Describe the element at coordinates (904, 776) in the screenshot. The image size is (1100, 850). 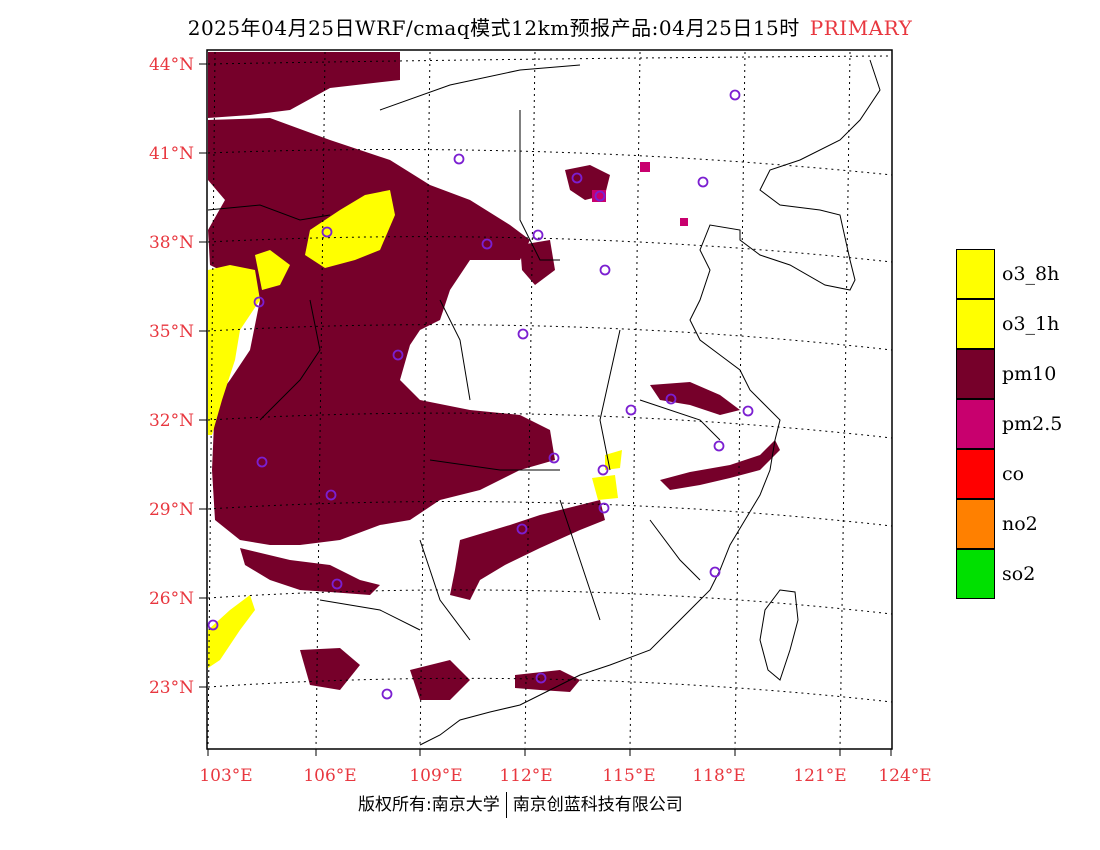
I see `lon-label-124: 124°E` at that location.